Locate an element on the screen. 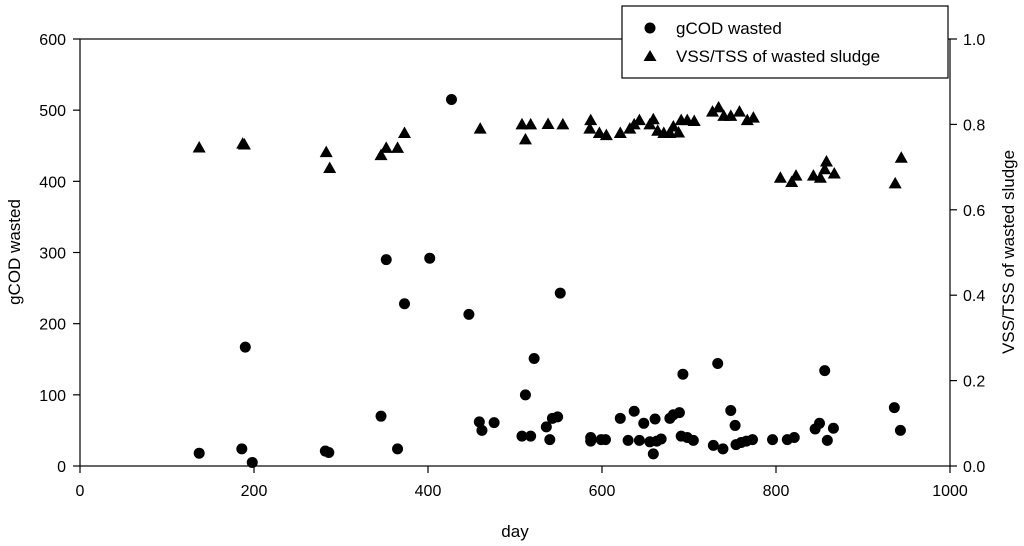 Image resolution: width=1024 pixels, height=546 pixels. y-tick-label: 400 is located at coordinates (52, 182).